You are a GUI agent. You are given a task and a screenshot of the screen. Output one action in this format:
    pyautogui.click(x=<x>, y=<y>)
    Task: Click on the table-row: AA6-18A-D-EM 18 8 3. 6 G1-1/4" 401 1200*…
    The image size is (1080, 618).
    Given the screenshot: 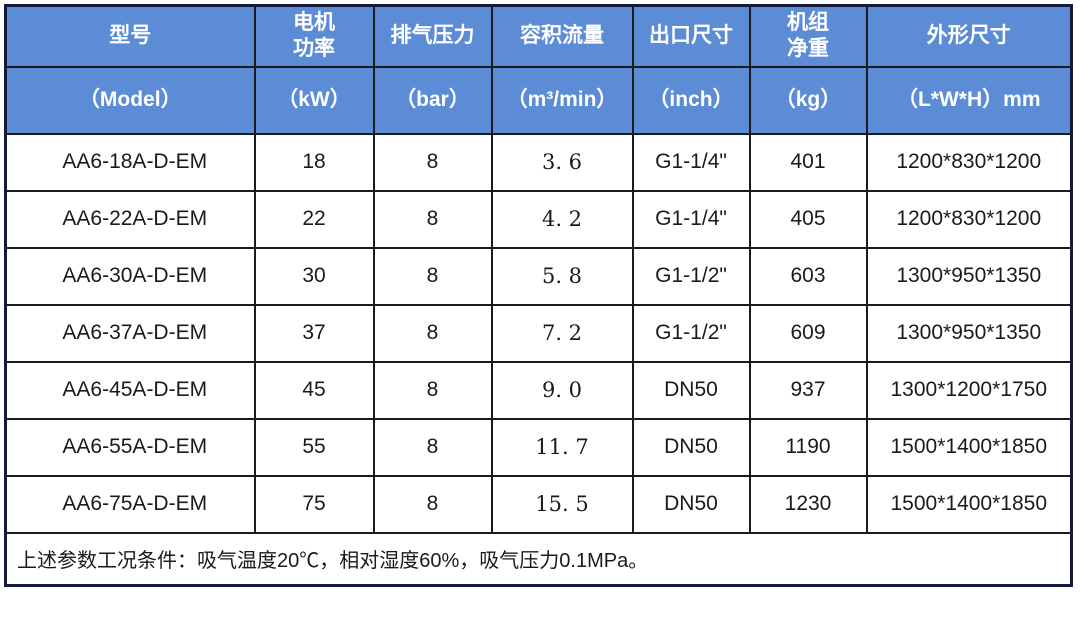 What is the action you would take?
    pyautogui.click(x=538, y=162)
    